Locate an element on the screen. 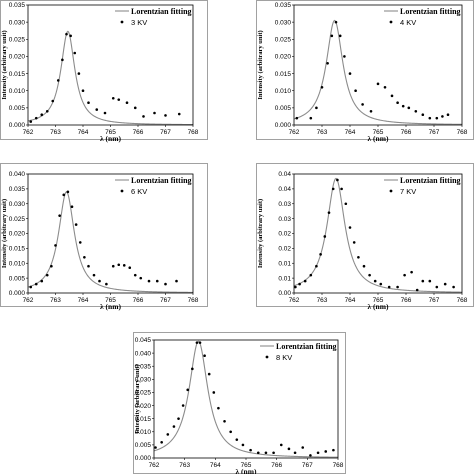 The image size is (474, 474). y-tick-label: 0.020 is located at coordinates (17, 57).